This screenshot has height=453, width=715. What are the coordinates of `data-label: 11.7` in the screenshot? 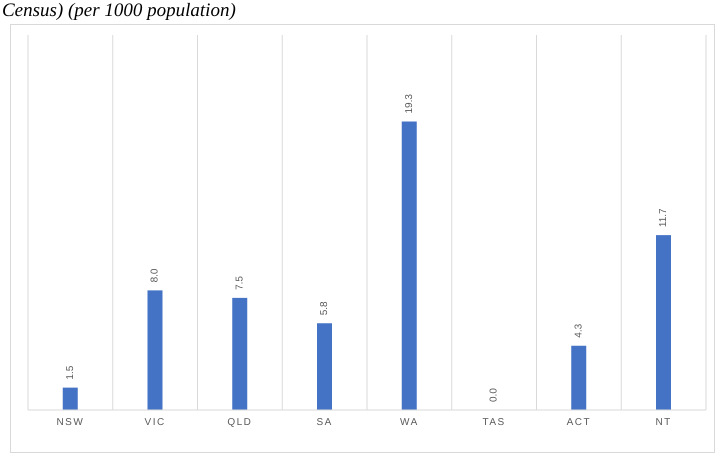 It's located at (664, 218).